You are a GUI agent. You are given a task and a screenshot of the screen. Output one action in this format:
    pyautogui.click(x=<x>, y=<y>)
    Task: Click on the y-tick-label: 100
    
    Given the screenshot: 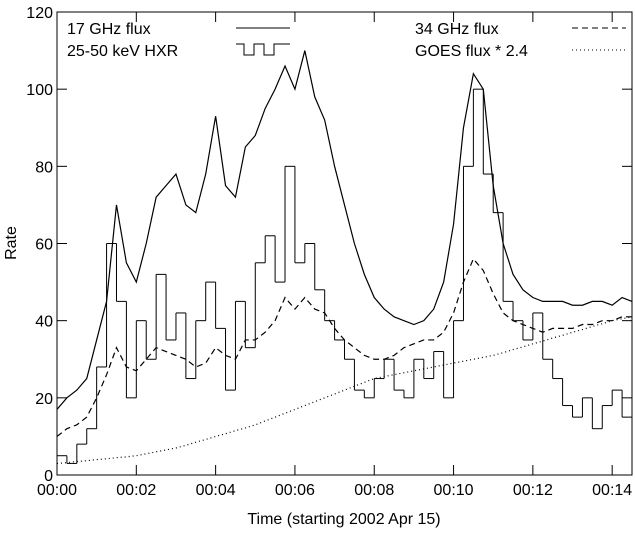 What is the action you would take?
    pyautogui.click(x=39, y=90)
    